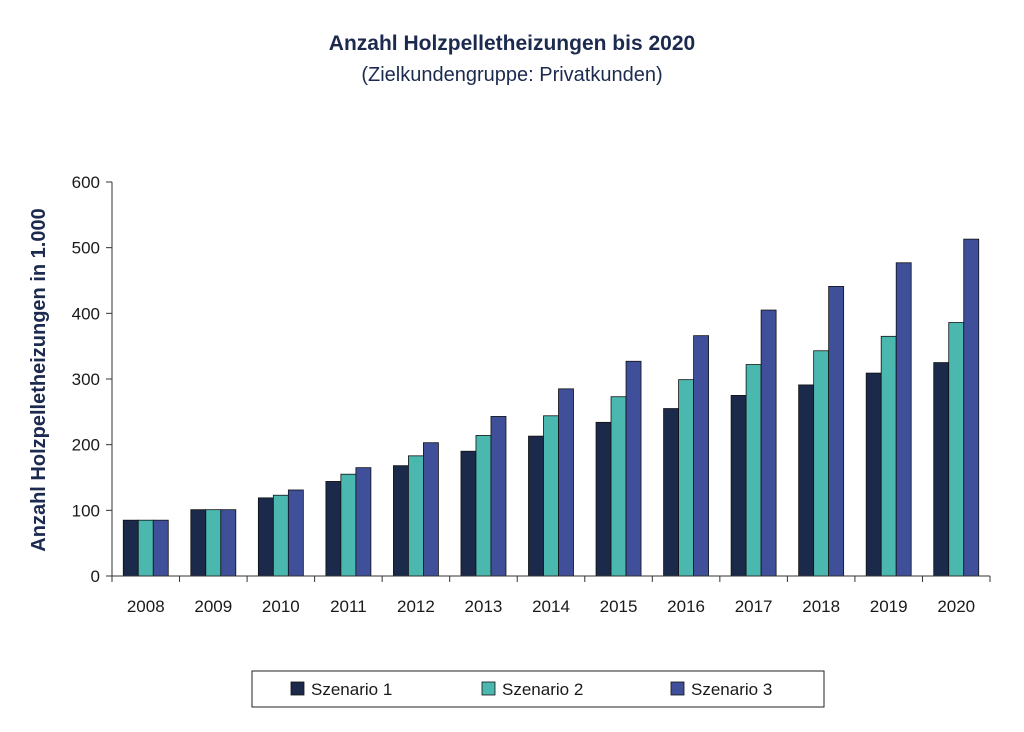 The image size is (1024, 732). What do you see at coordinates (498, 496) in the screenshot?
I see `bar-3-2013` at bounding box center [498, 496].